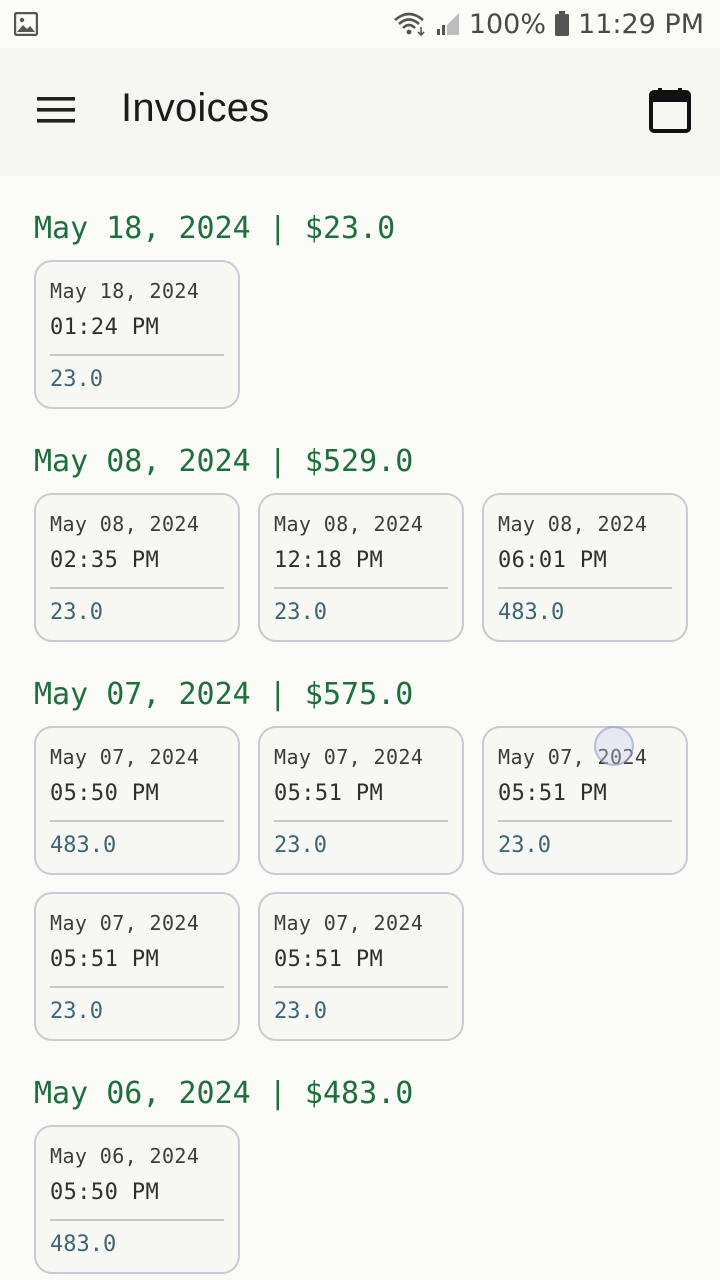 The image size is (720, 1280). I want to click on invoice-time: 06:01 PM, so click(553, 560).